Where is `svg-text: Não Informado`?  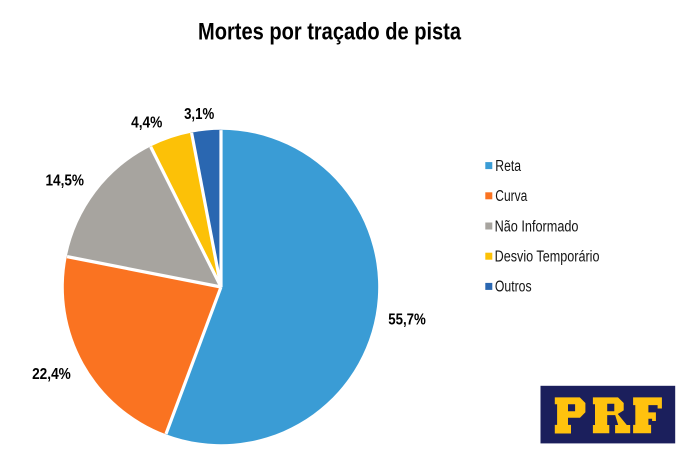 svg-text: Não Informado is located at coordinates (537, 226).